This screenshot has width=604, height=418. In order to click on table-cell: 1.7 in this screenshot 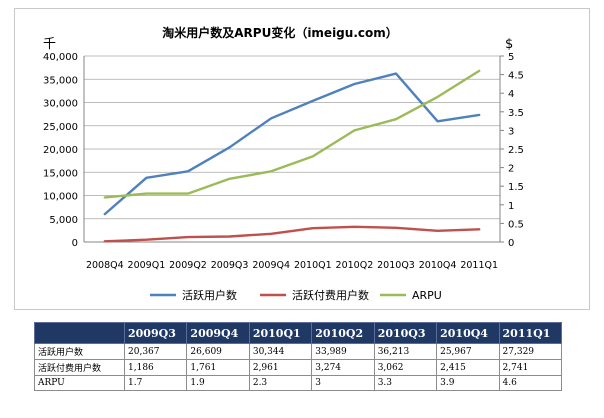, I will do `click(155, 383)`.